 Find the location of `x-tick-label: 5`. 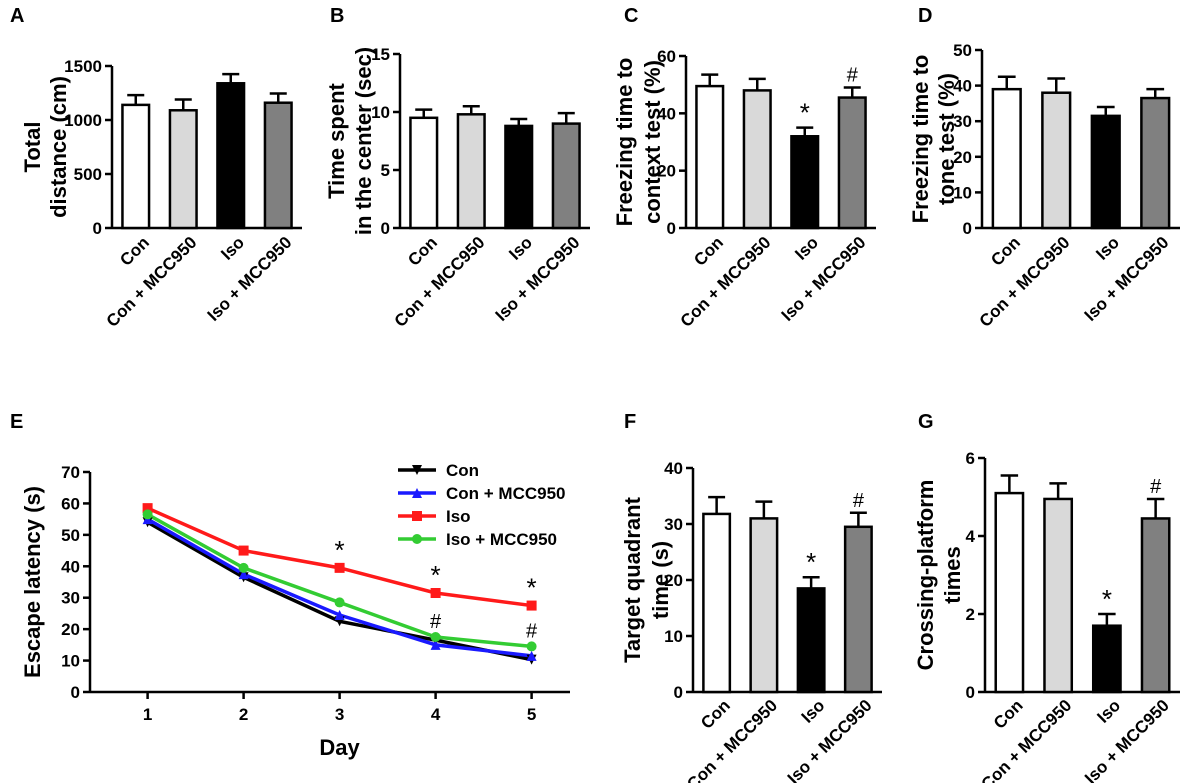

x-tick-label: 5 is located at coordinates (531, 714).